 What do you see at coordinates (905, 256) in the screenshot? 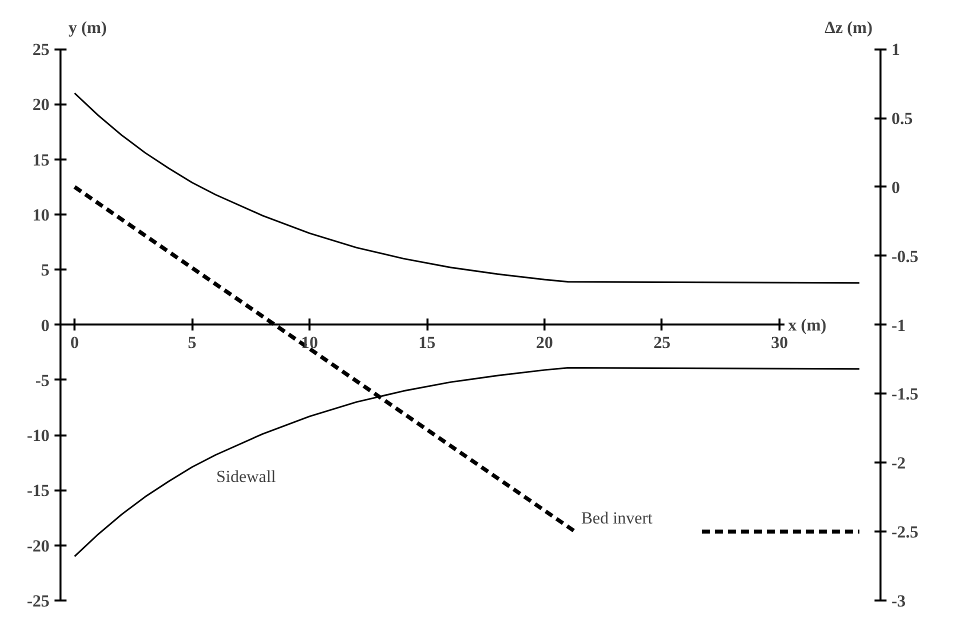
I see `y2-tick-label: -0.5` at bounding box center [905, 256].